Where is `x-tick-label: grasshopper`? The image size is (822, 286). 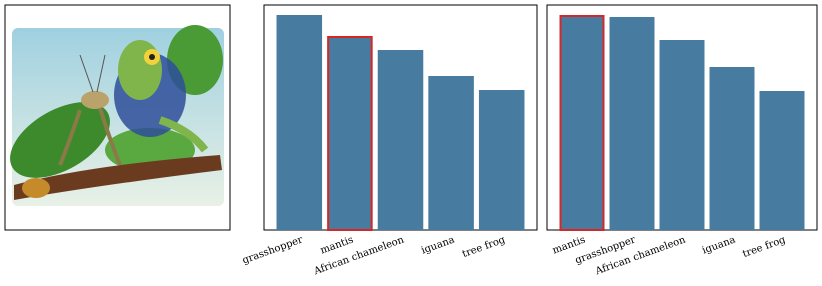 x-tick-label: grasshopper is located at coordinates (273, 250).